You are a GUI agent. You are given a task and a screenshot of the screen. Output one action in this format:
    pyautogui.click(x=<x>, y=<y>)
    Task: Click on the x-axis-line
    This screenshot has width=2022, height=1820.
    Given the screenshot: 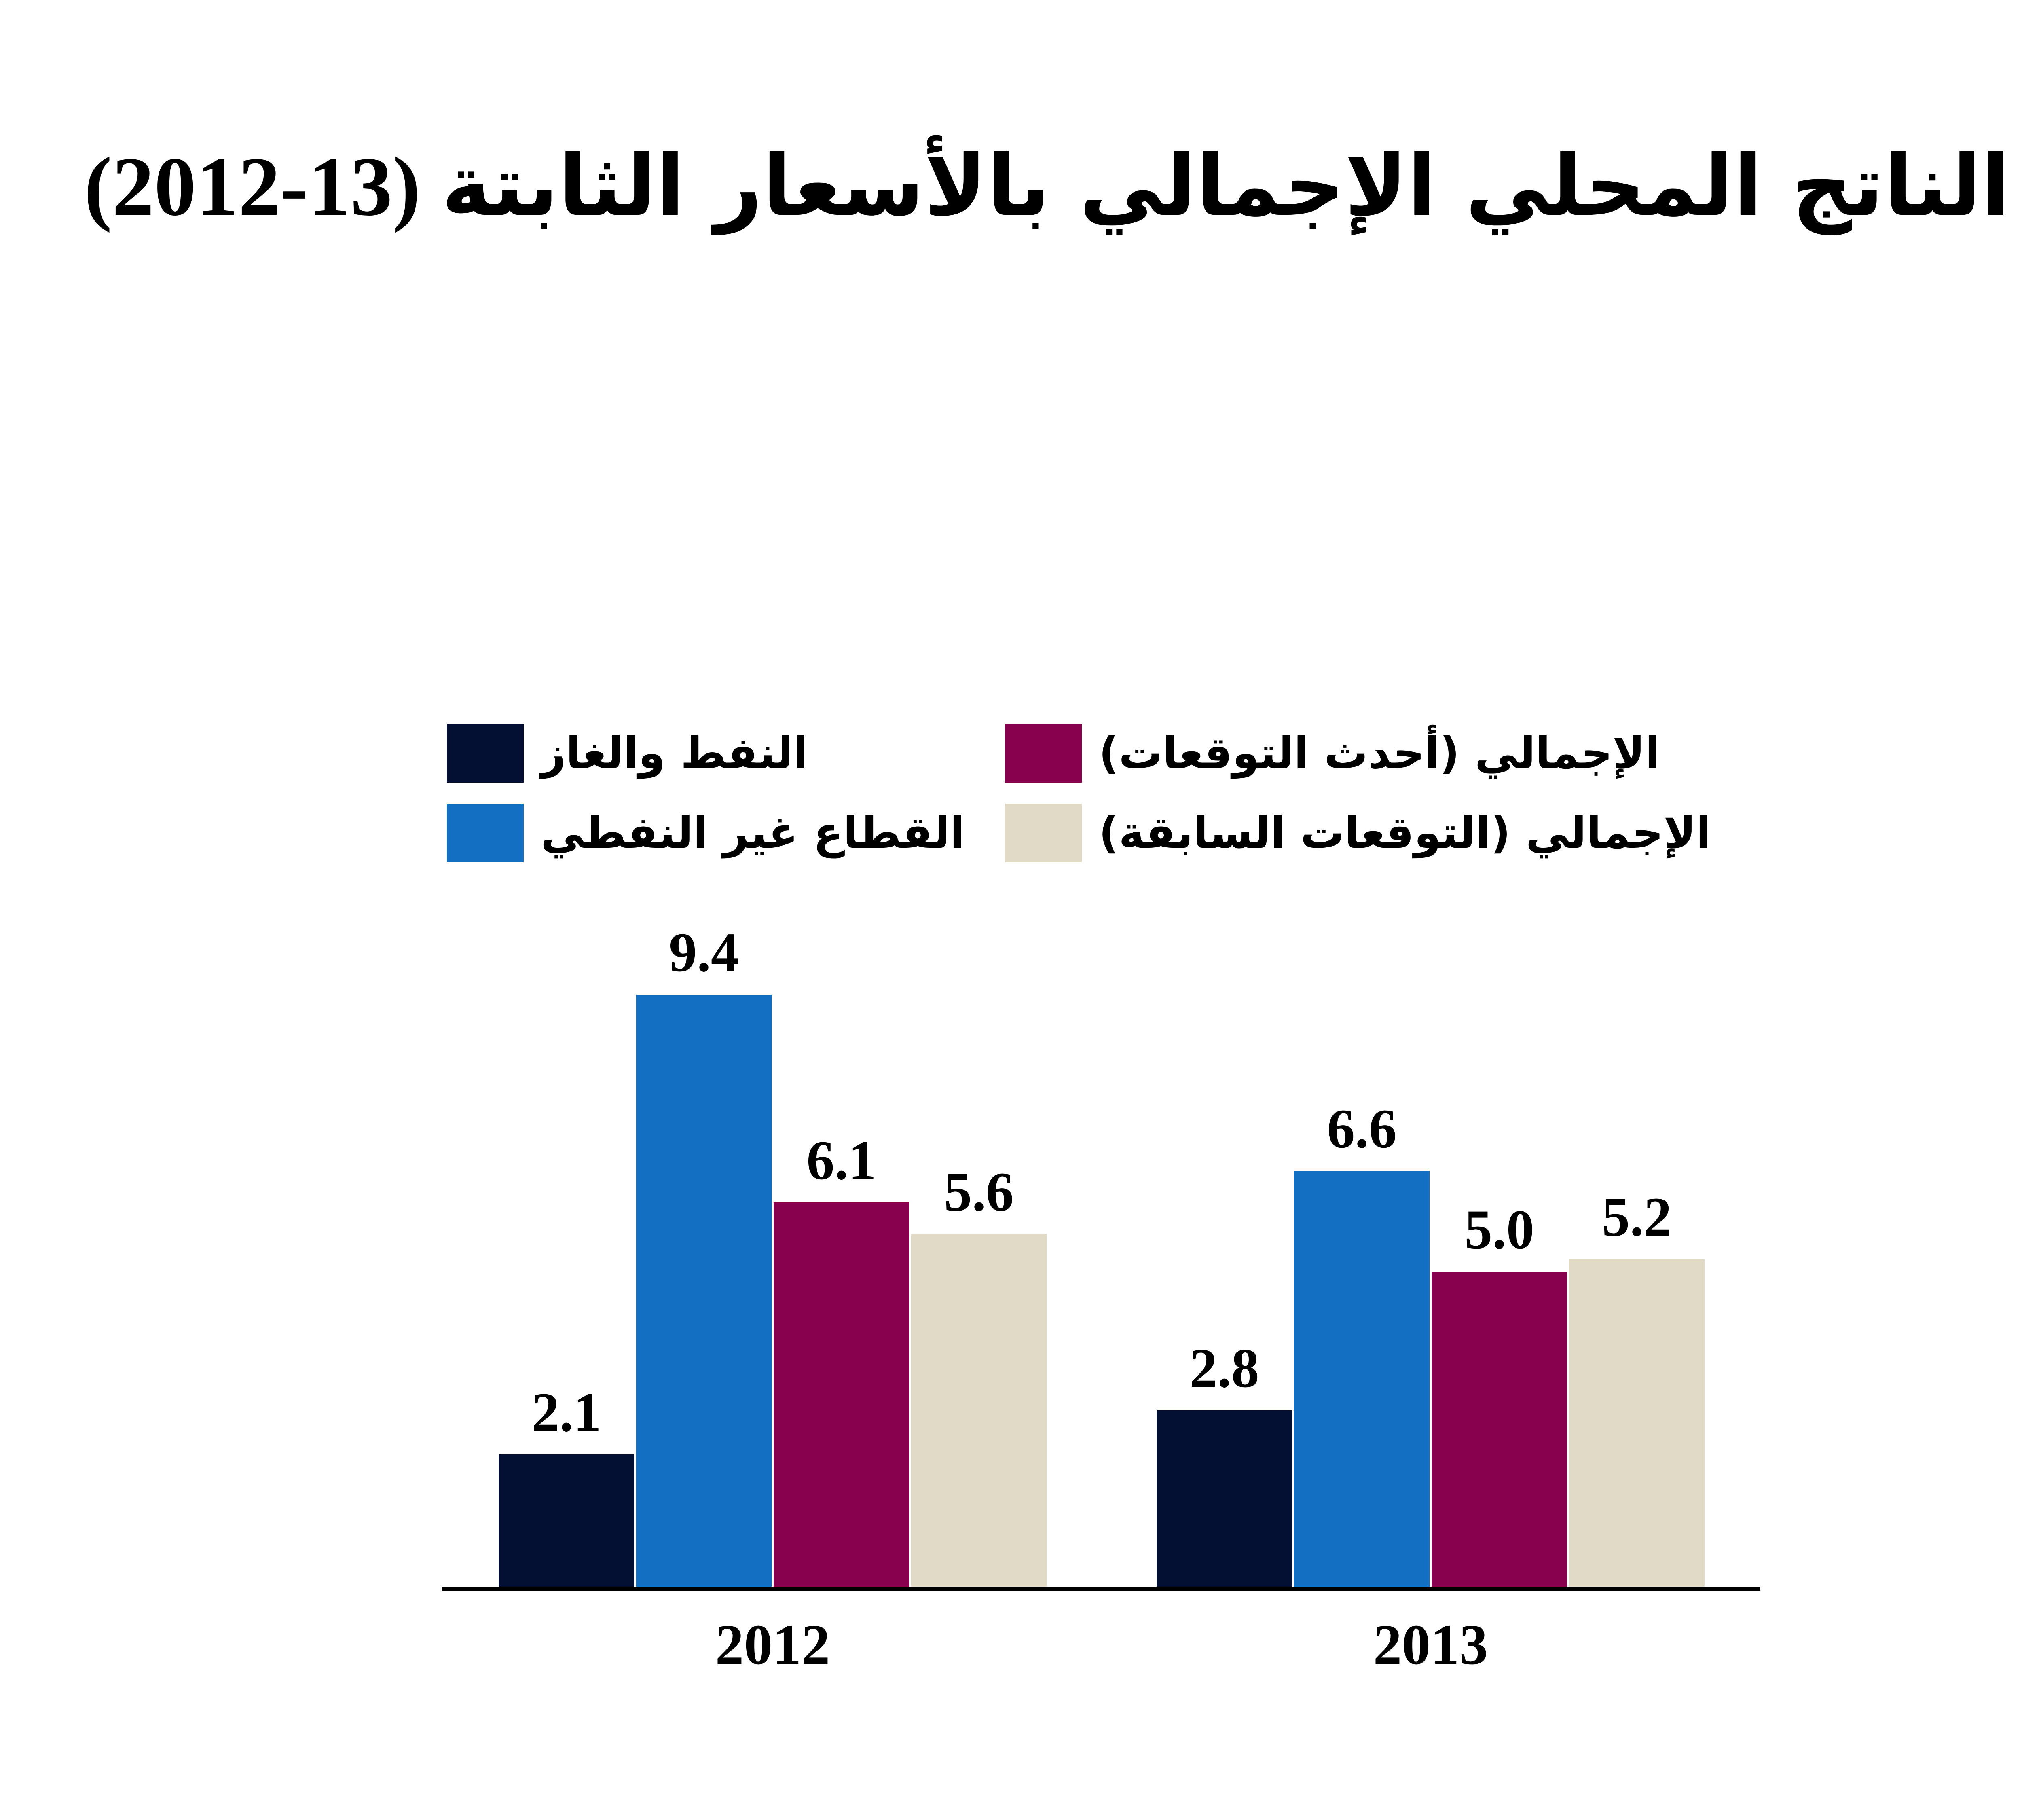 What is the action you would take?
    pyautogui.click(x=1101, y=1589)
    